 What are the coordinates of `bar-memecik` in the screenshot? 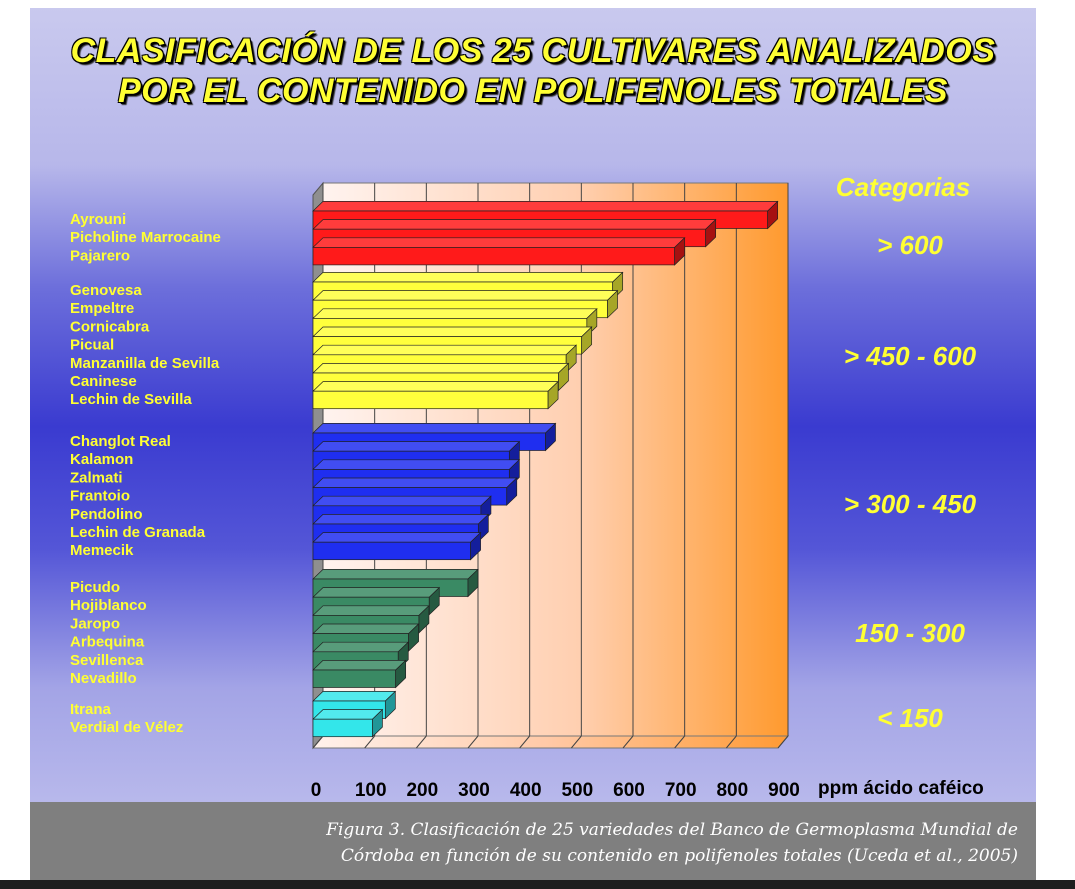 It's located at (397, 546).